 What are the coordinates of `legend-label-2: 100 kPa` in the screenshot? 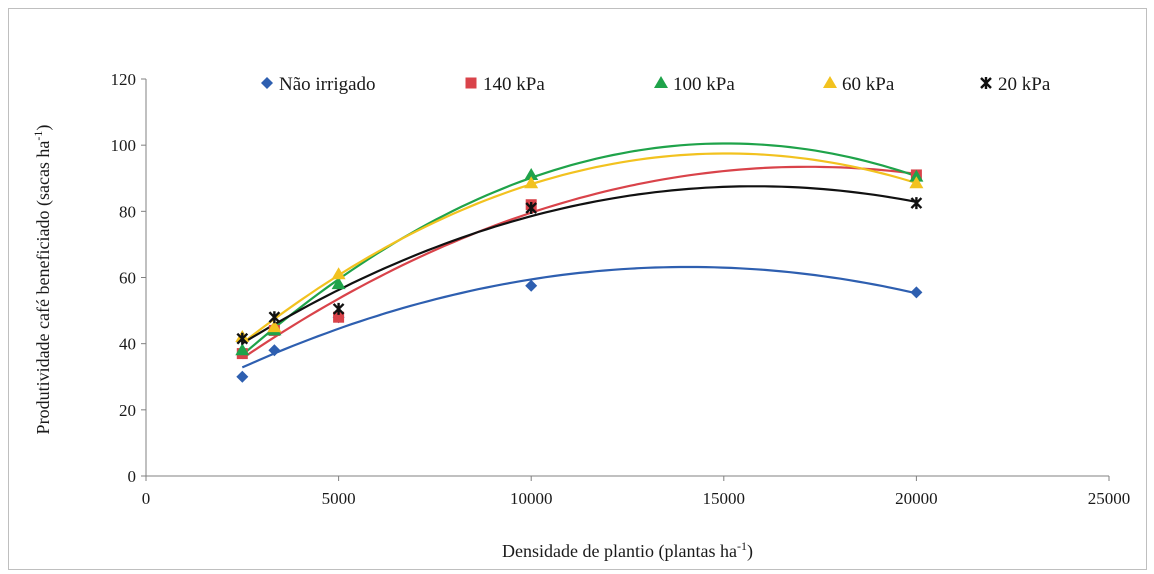 It's located at (704, 84).